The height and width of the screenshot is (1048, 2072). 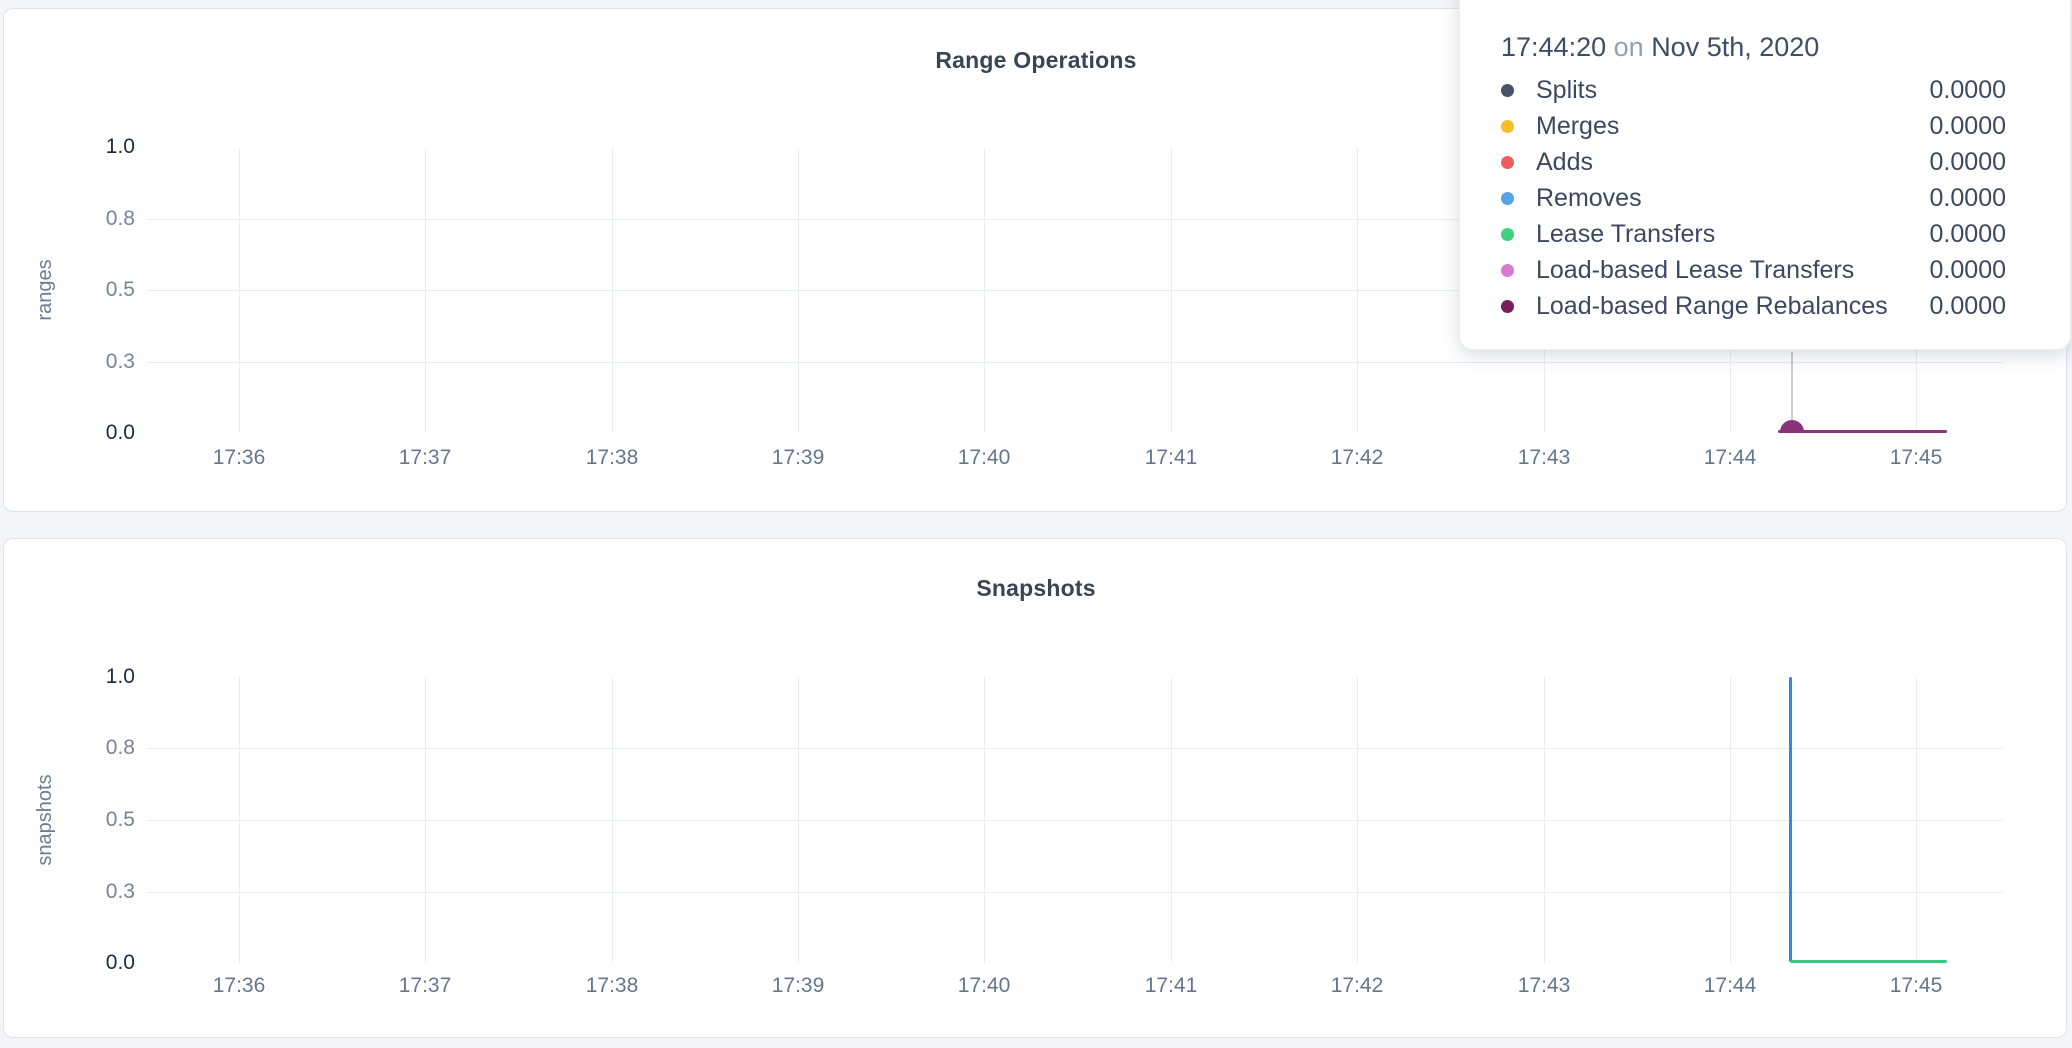 What do you see at coordinates (1868, 961) in the screenshot?
I see `snapshot-baseline-line` at bounding box center [1868, 961].